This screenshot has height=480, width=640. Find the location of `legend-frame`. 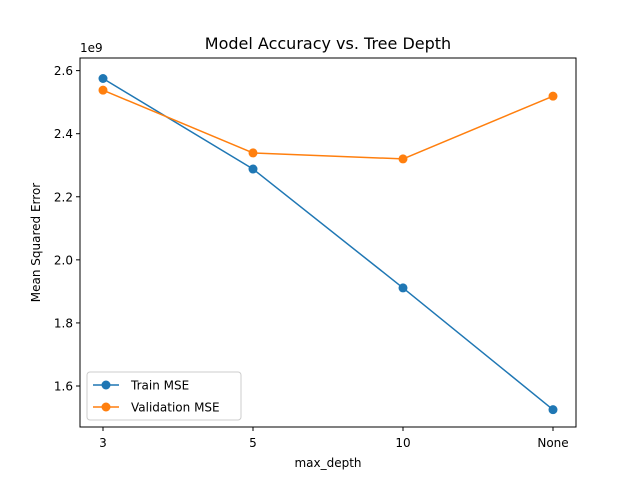

legend-frame is located at coordinates (164, 396).